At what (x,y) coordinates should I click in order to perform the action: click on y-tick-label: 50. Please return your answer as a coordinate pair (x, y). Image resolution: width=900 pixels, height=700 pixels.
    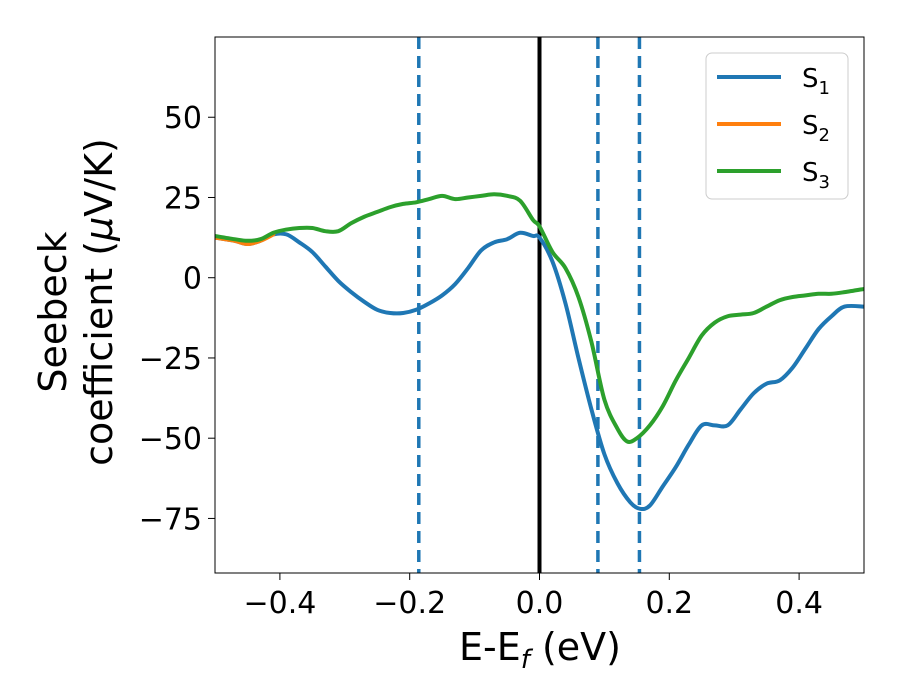
    Looking at the image, I should click on (183, 118).